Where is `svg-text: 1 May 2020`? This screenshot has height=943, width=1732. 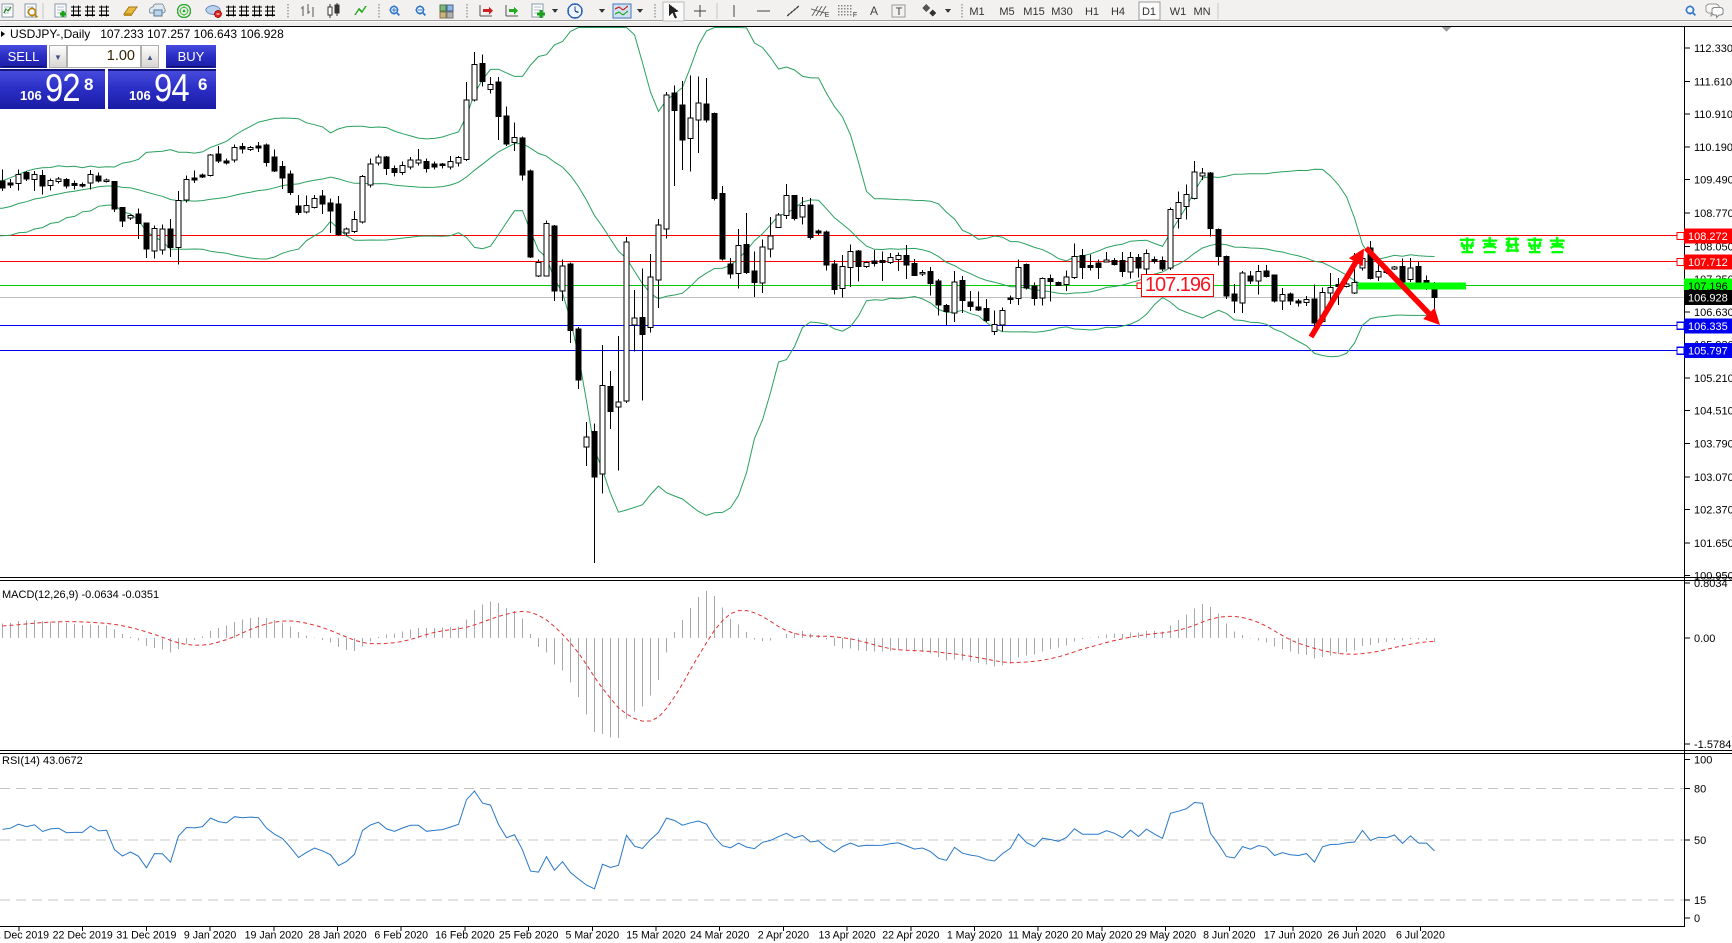
svg-text: 1 May 2020 is located at coordinates (974, 936).